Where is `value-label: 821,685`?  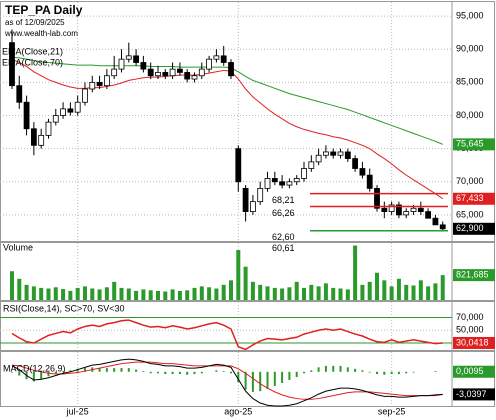 value-label: 821,685 is located at coordinates (472, 275).